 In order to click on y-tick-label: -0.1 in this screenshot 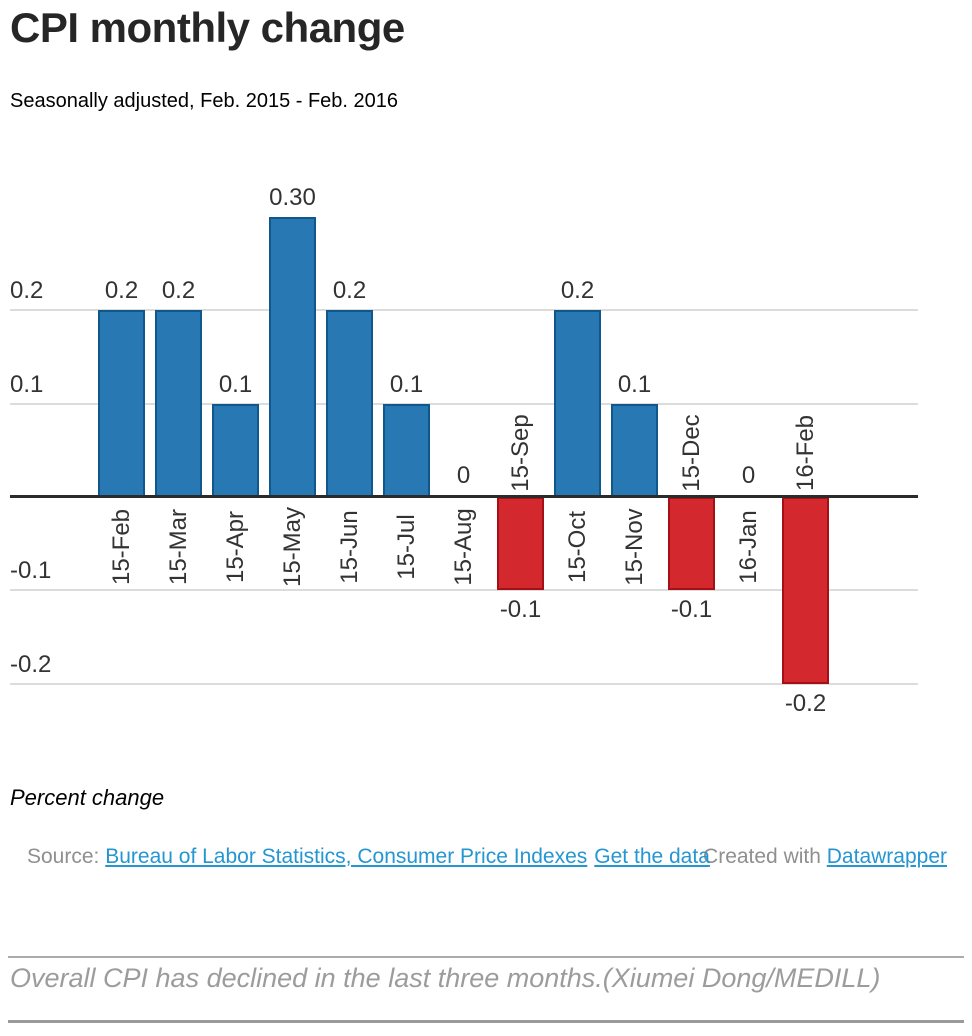, I will do `click(31, 570)`.